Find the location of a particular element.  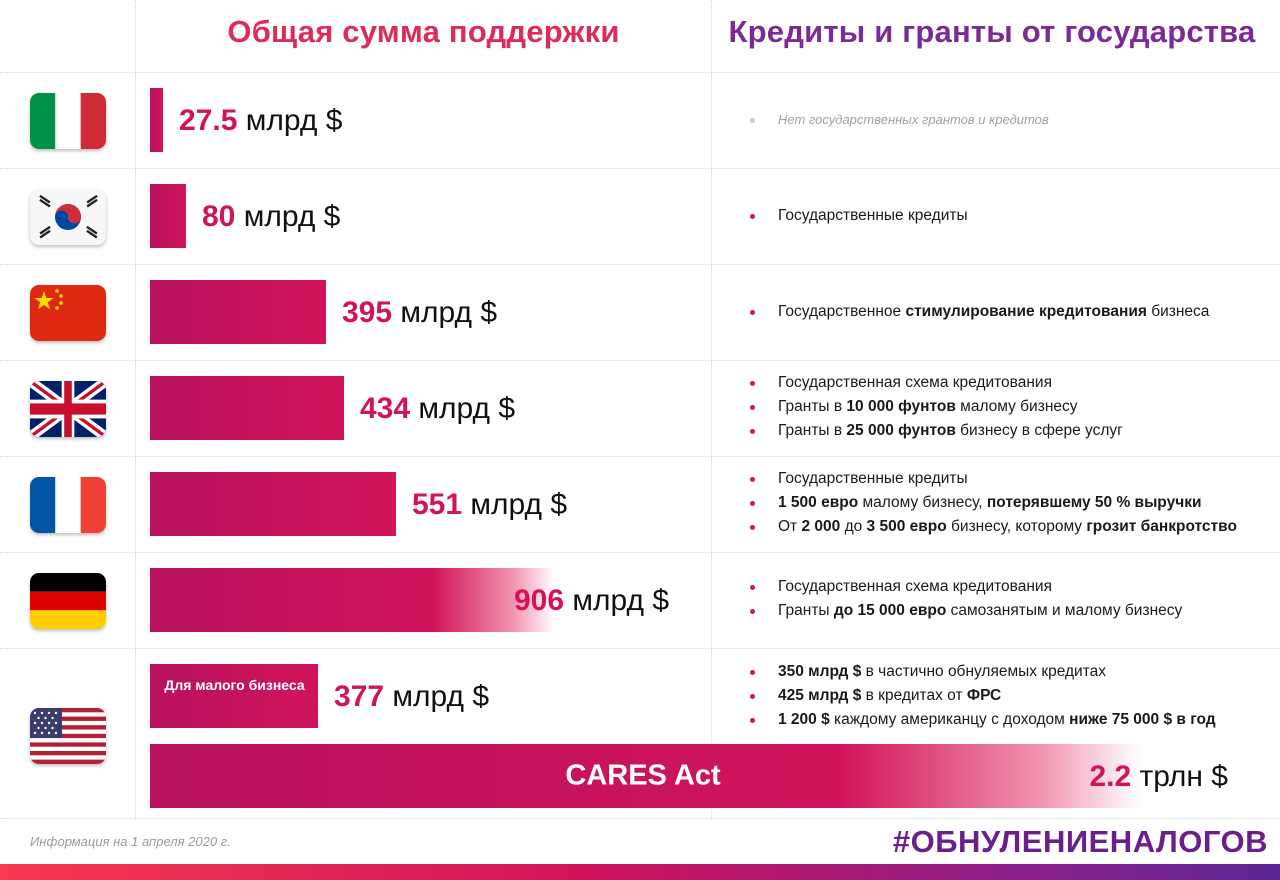

bar-usa-cares-act is located at coordinates (645, 776).